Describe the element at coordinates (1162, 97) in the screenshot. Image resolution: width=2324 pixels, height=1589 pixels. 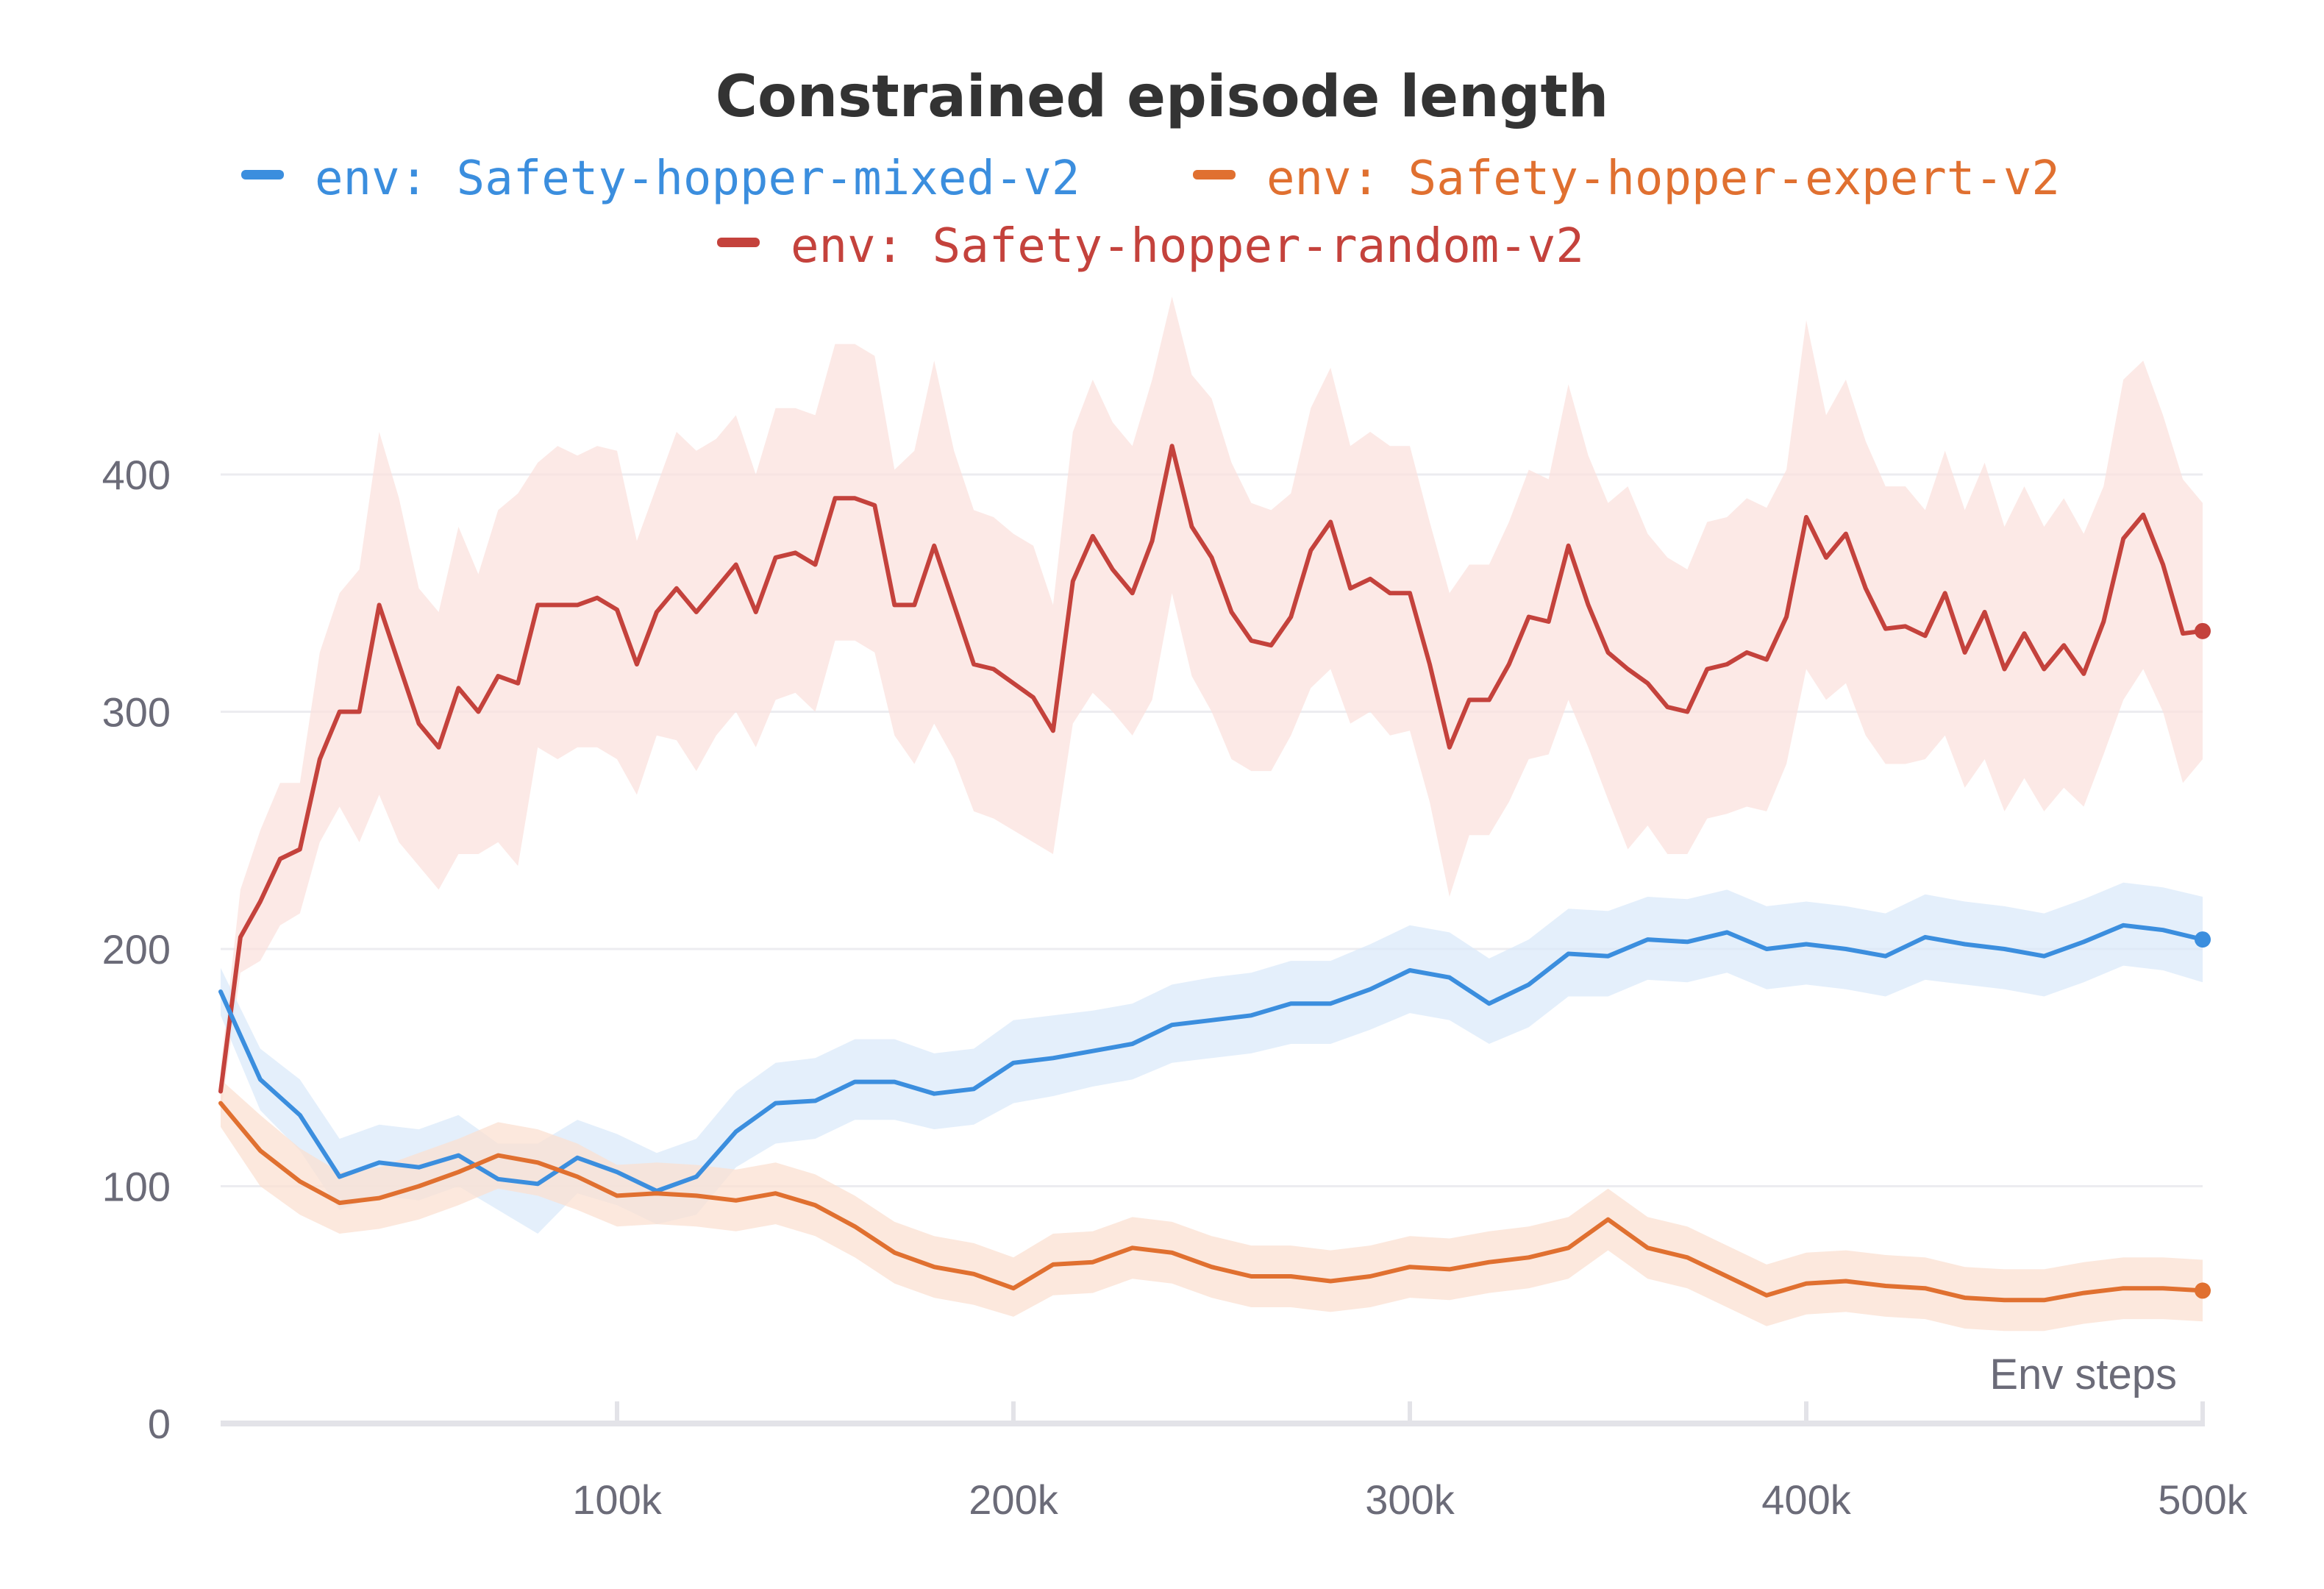
I see `chart-title: Constrained episode length` at that location.